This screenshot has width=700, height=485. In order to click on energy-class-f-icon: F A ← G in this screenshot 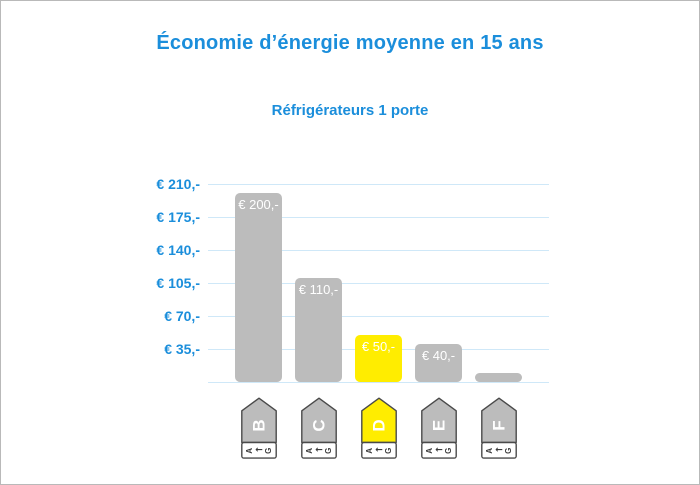, I will do `click(498, 431)`.